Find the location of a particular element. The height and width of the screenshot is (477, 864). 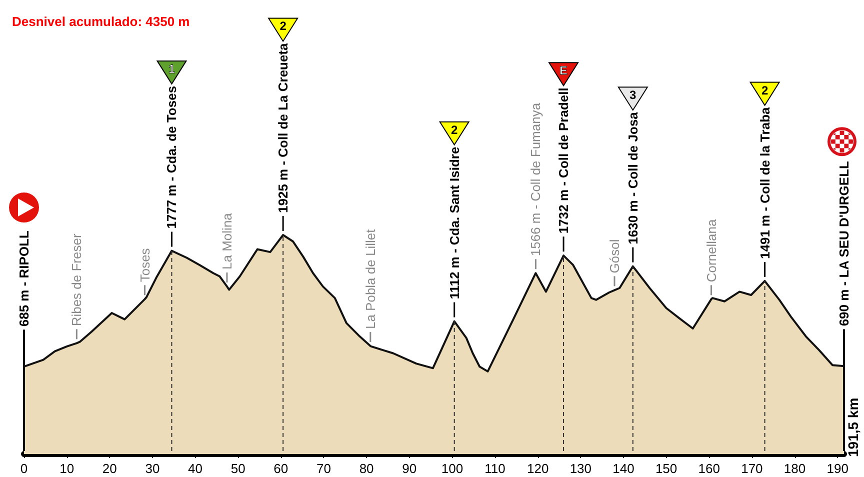

x-tick-label: 180 is located at coordinates (795, 468).